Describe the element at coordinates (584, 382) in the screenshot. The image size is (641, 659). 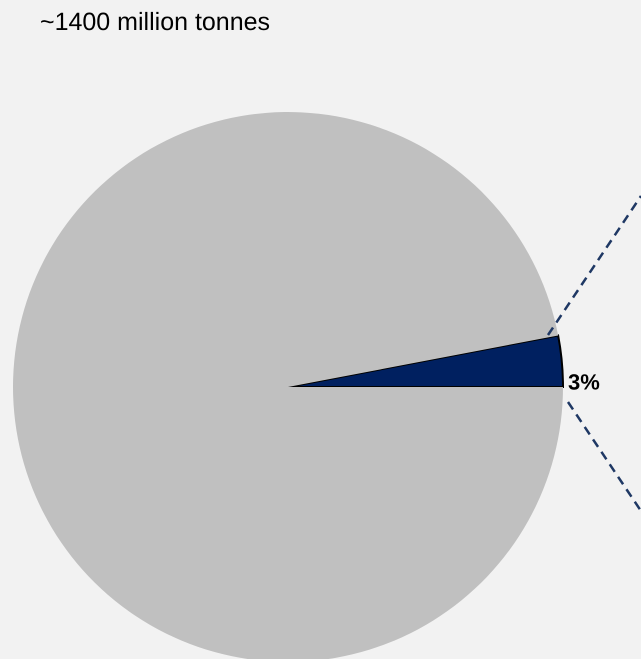
I see `data-label: 3%` at that location.